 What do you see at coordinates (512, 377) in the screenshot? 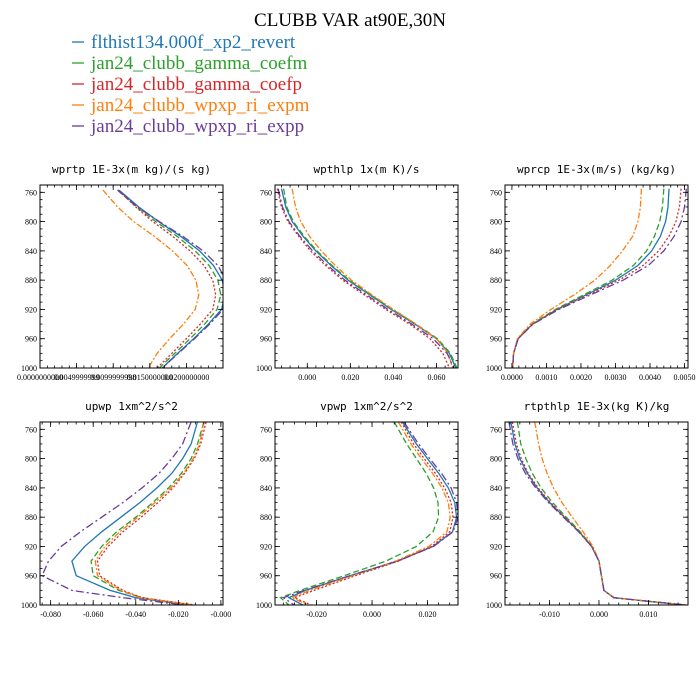
I see `x-tick-label: 0.0000` at bounding box center [512, 377].